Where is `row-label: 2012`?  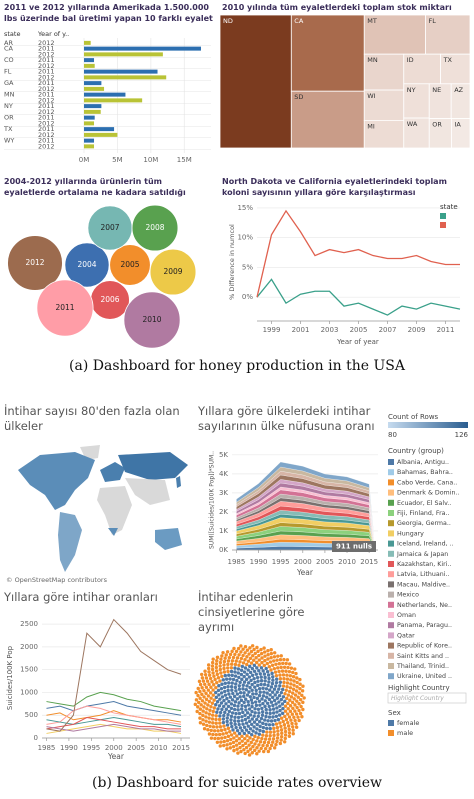 row-label: 2012 is located at coordinates (46, 135).